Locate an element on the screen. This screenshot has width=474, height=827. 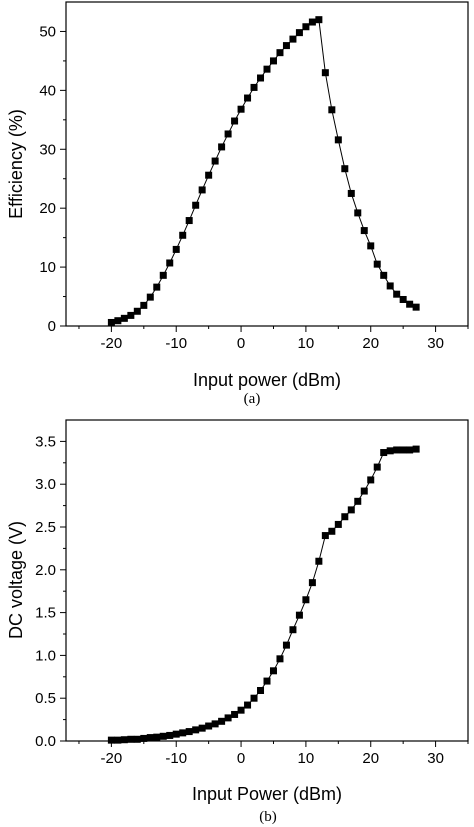
y-tick-label: 10 is located at coordinates (47, 267).